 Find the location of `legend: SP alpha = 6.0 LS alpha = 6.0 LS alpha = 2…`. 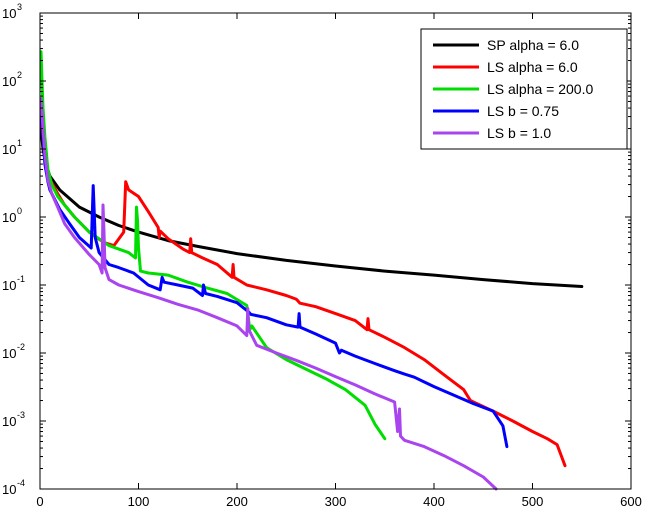

legend: SP alpha = 6.0 LS alpha = 6.0 LS alpha = 2… is located at coordinates (524, 89).